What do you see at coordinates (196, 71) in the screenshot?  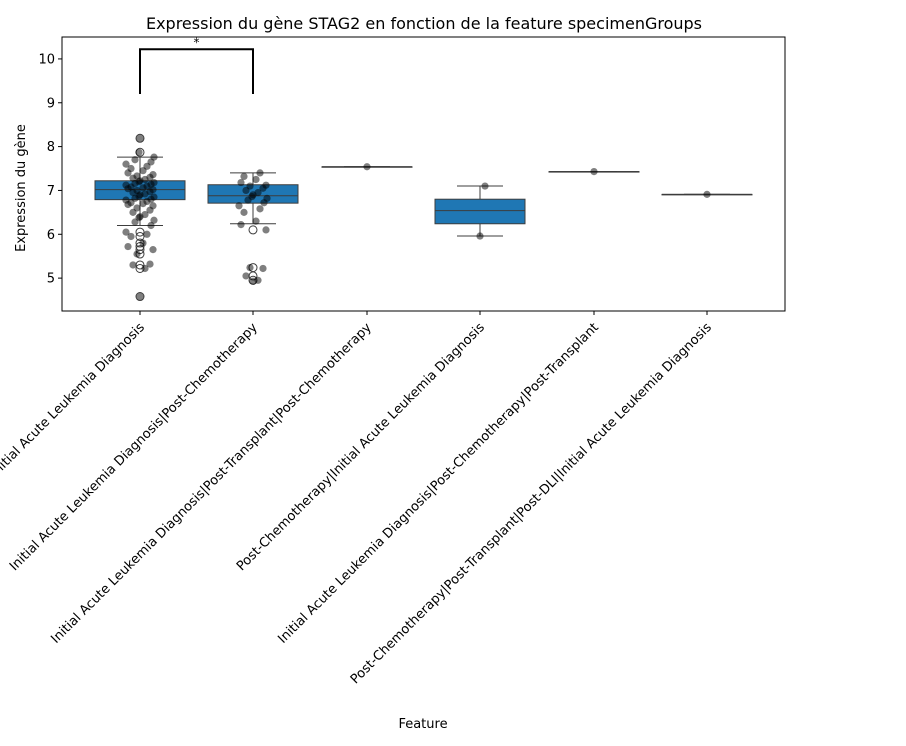 I see `significance-bracket` at bounding box center [196, 71].